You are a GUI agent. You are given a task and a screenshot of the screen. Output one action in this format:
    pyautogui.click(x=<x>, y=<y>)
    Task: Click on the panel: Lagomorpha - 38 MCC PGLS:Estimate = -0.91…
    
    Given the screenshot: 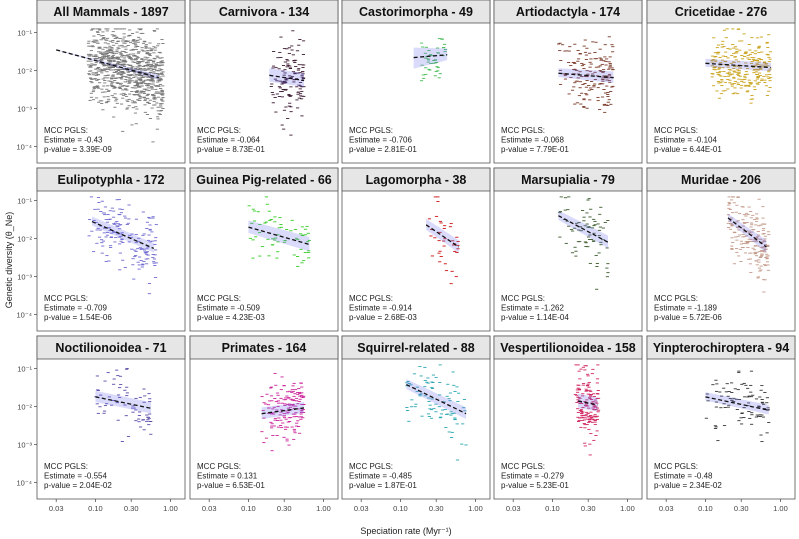 What is the action you would take?
    pyautogui.click(x=416, y=249)
    